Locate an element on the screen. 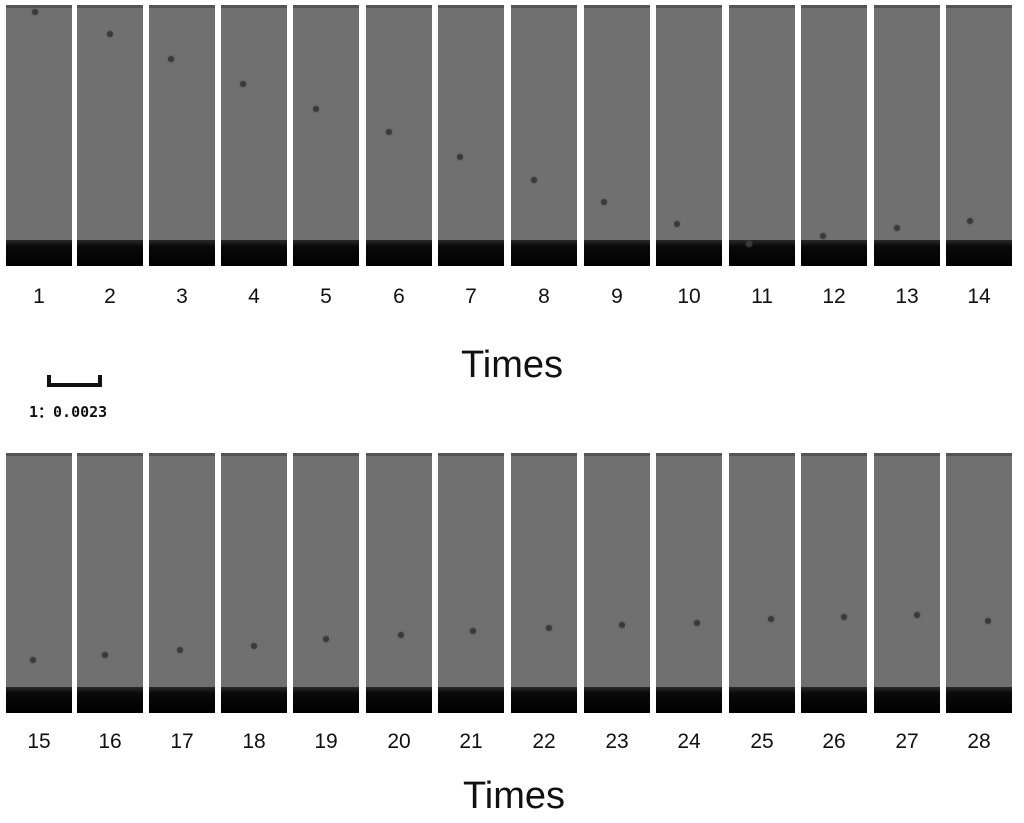  axis-title-top: Times is located at coordinates (512, 365).